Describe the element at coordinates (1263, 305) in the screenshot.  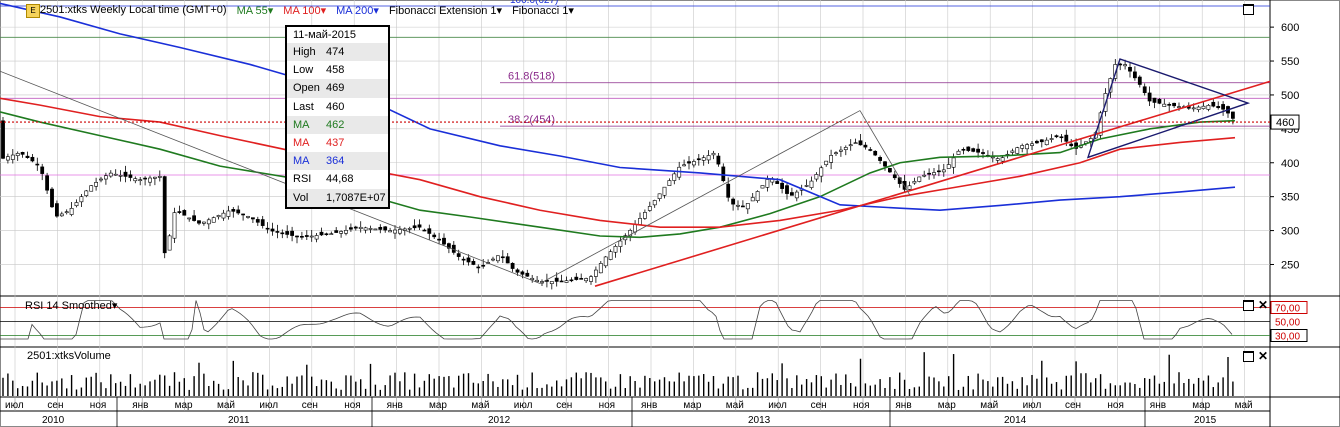
I see `close-rsi-panel-icon: ✕` at that location.